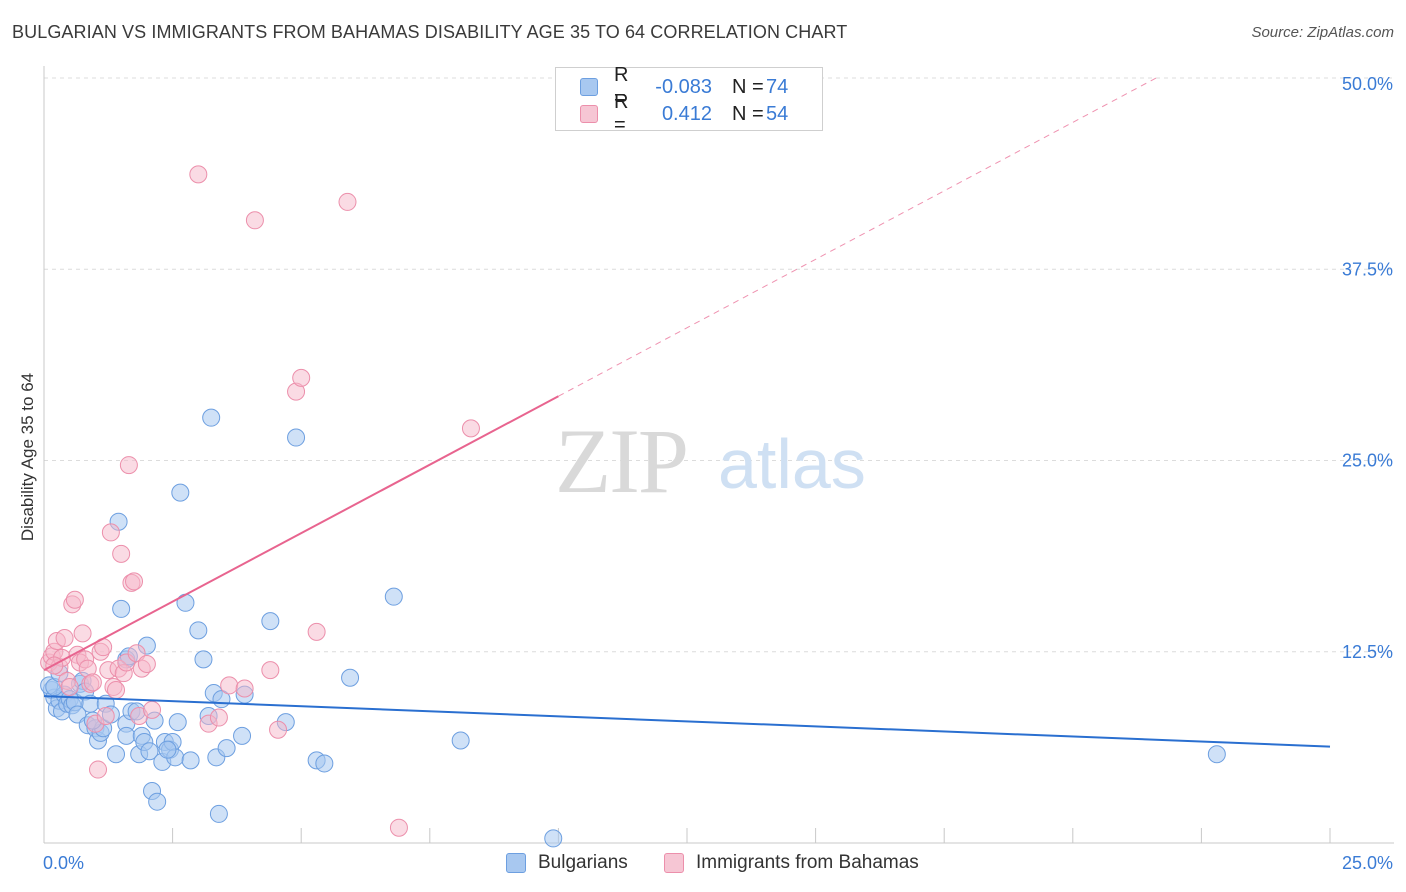 The image size is (1406, 892). I want to click on watermark-zip: ZIP, so click(621, 461).